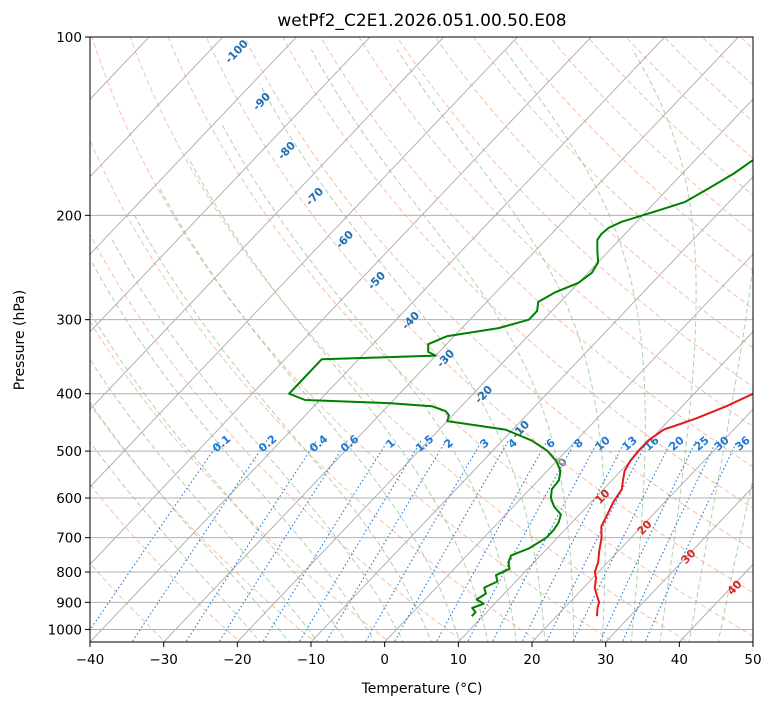 The height and width of the screenshot is (708, 775). What do you see at coordinates (384, 660) in the screenshot?
I see `x-tick-label: 0` at bounding box center [384, 660].